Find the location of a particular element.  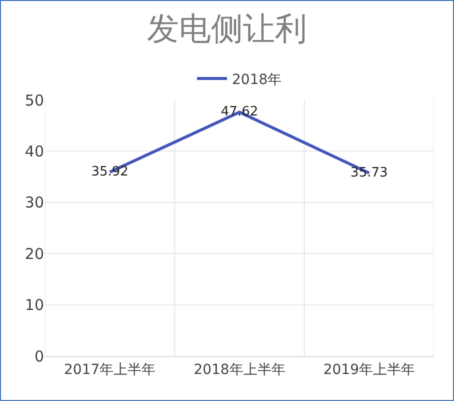

x-tick-label: 2018年上半年 is located at coordinates (240, 370).